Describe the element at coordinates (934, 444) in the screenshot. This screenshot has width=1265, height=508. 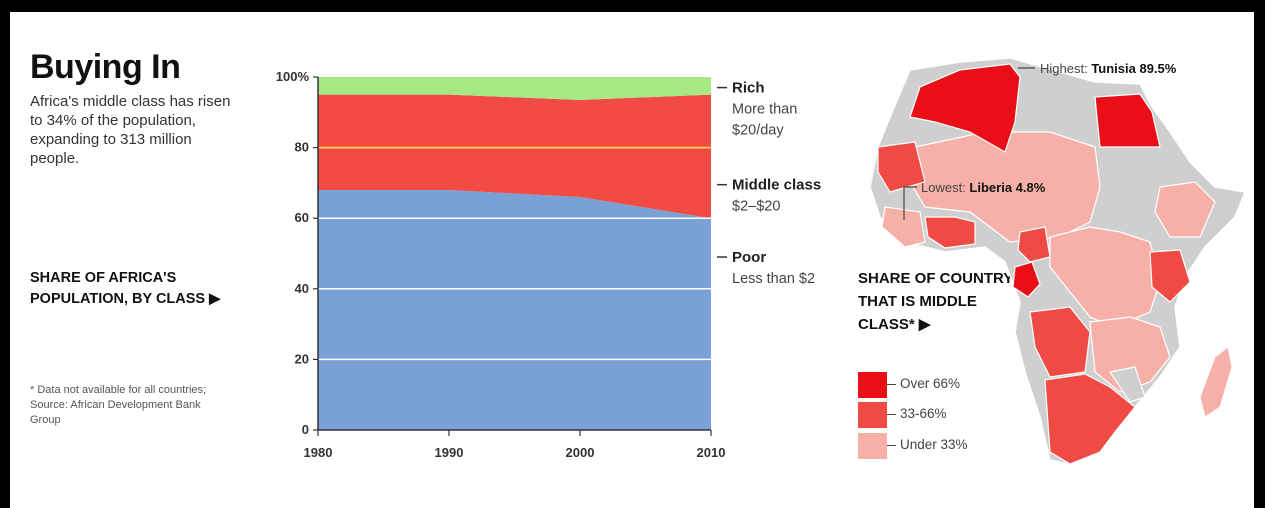
I see `legend-label: Under 33%` at that location.